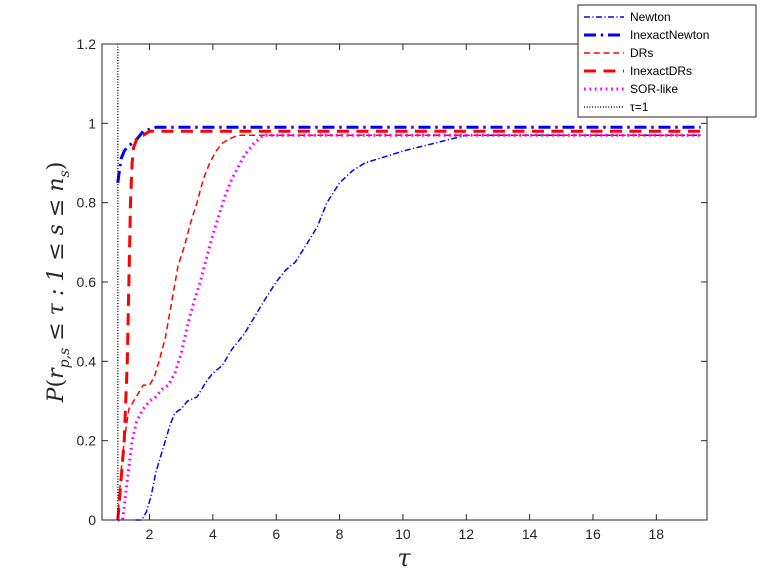 This screenshot has height=584, width=778. I want to click on x-tick-label: 14, so click(530, 534).